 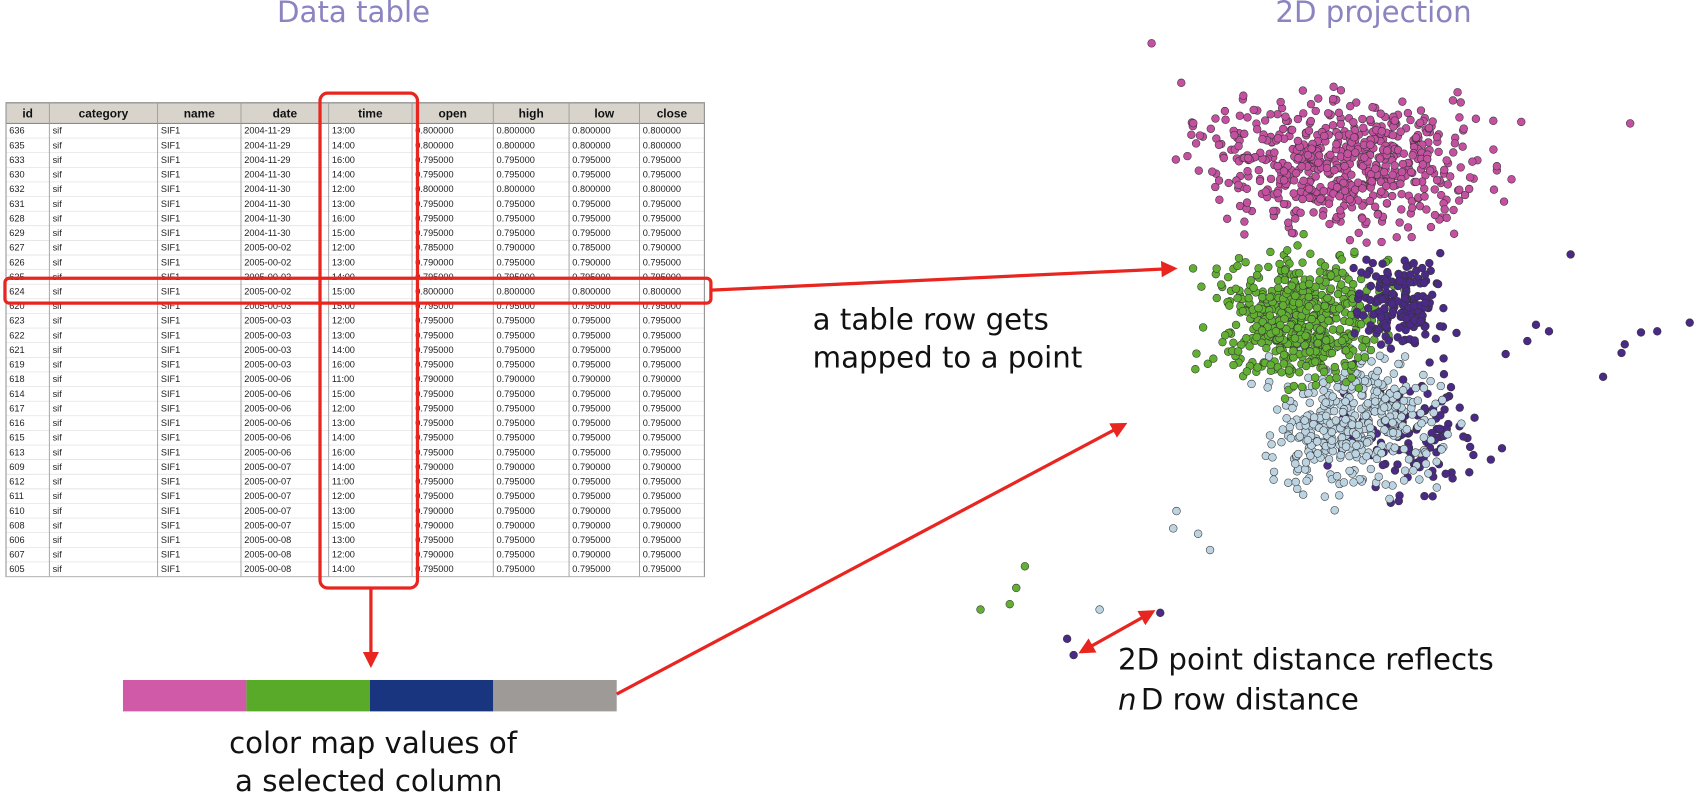 What do you see at coordinates (343, 496) in the screenshot?
I see `table-cell: 12:00` at bounding box center [343, 496].